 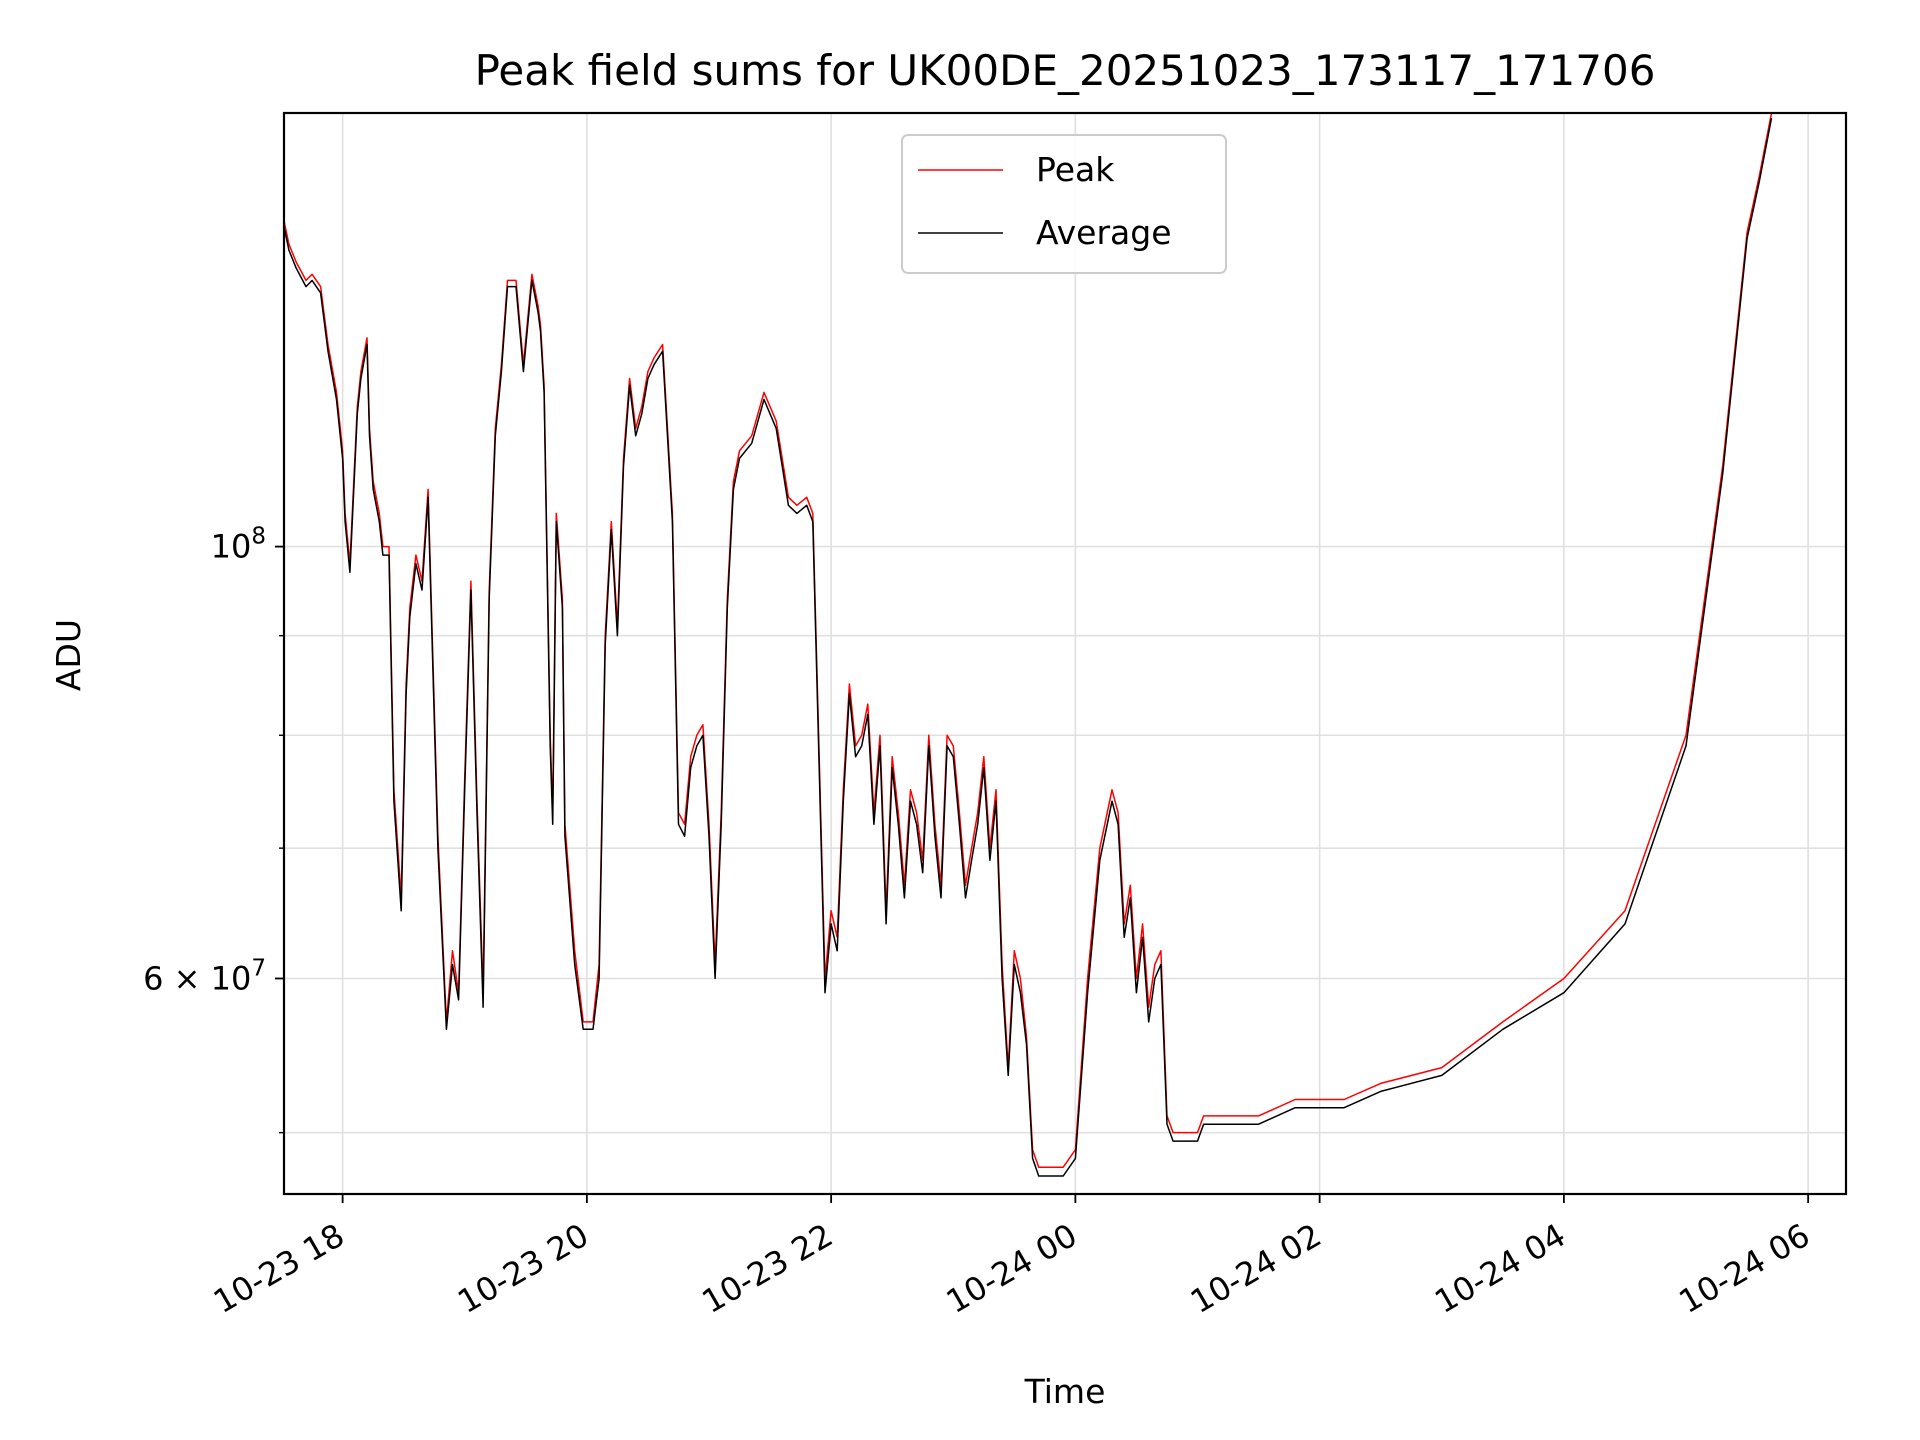 I want to click on y-axis-label: ADU, so click(x=68, y=655).